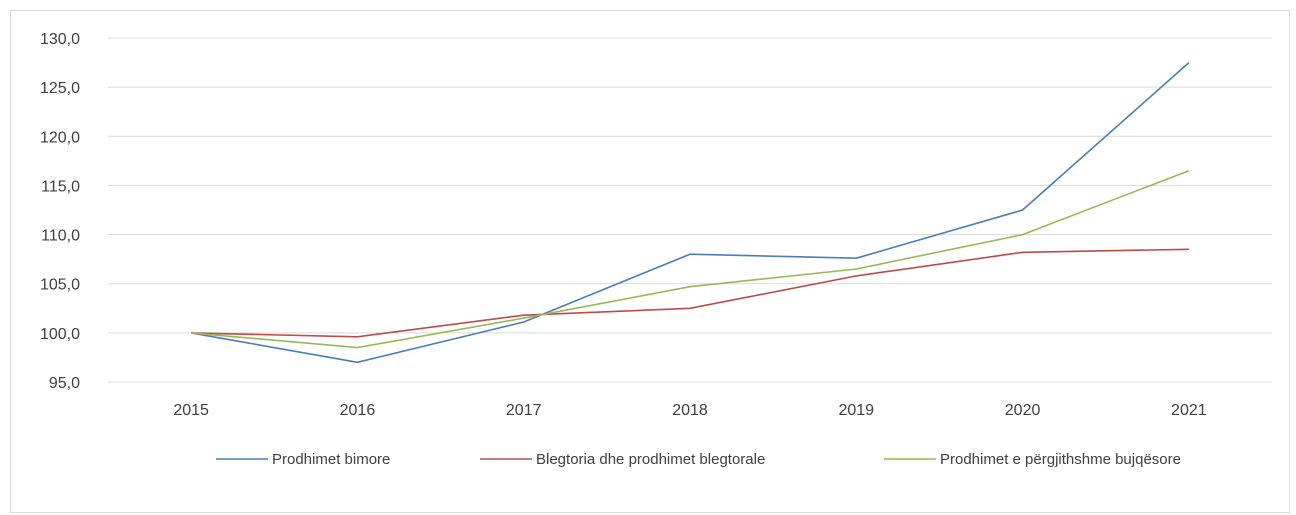  Describe the element at coordinates (64, 383) in the screenshot. I see `y-tick-label: 95,0` at that location.